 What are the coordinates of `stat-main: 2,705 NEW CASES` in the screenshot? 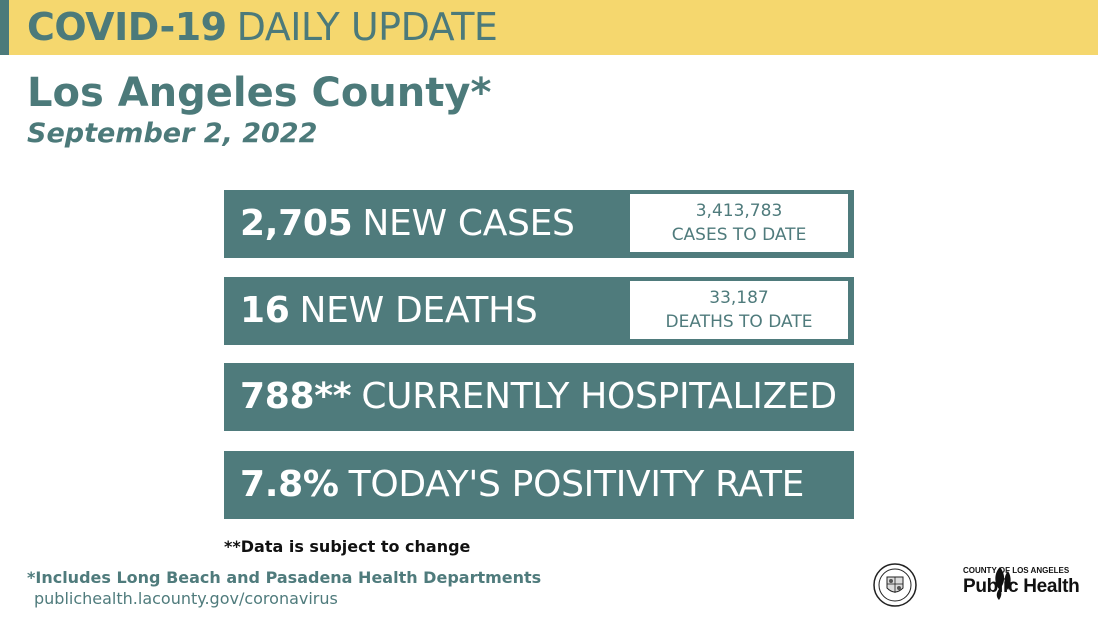 It's located at (407, 224).